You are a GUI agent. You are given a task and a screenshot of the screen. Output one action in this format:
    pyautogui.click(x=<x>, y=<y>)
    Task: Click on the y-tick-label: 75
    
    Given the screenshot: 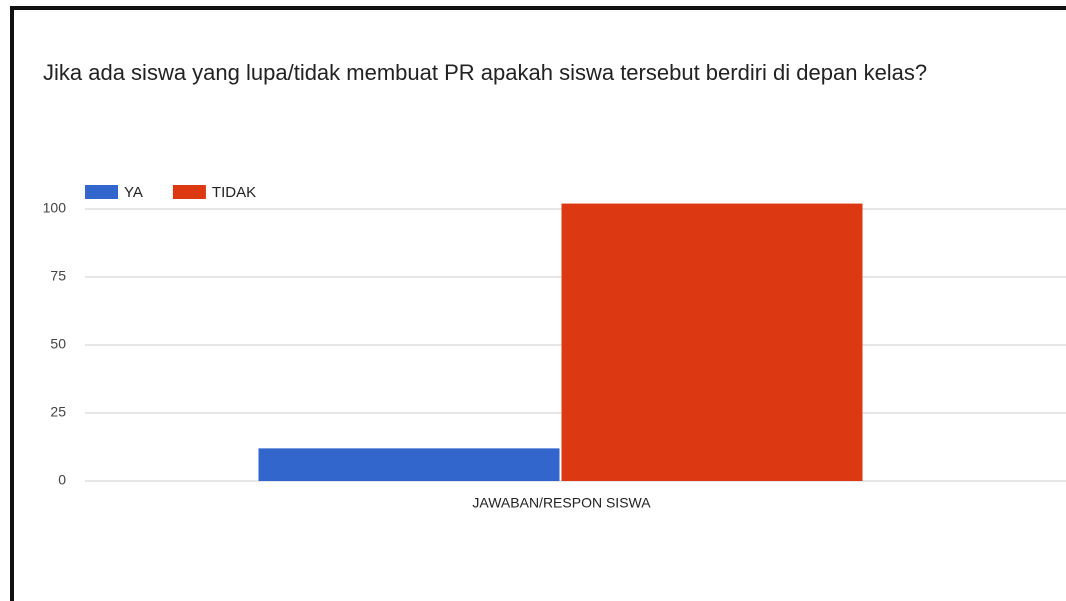 What is the action you would take?
    pyautogui.click(x=58, y=276)
    